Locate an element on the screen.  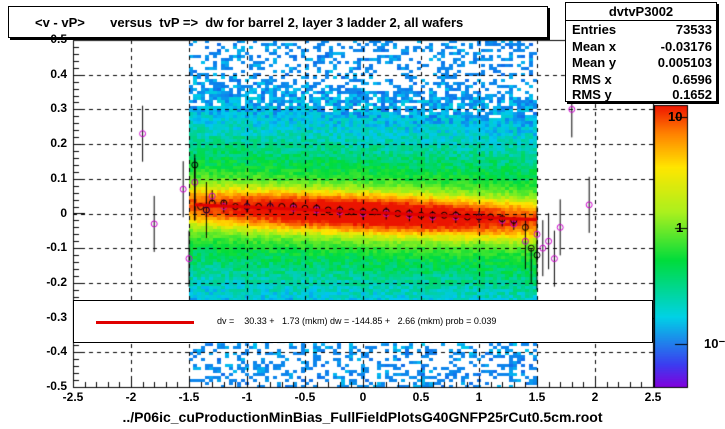
y-tick-label: 0 is located at coordinates (63, 212).